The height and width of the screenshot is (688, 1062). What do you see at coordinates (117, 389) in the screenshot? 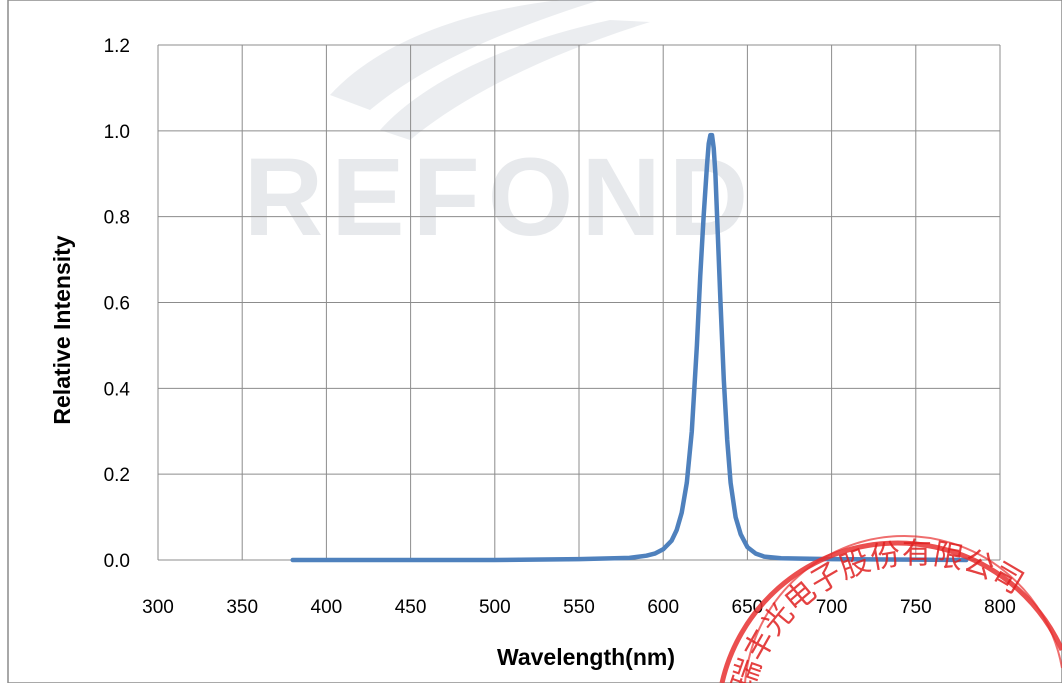
I see `y-tick-label: 0.4` at bounding box center [117, 389].